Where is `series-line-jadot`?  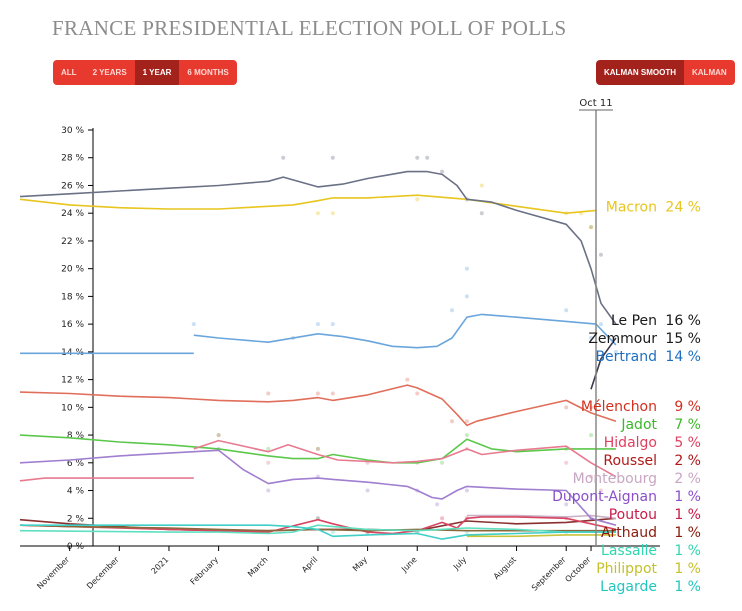
series-line-jadot is located at coordinates (317, 449).